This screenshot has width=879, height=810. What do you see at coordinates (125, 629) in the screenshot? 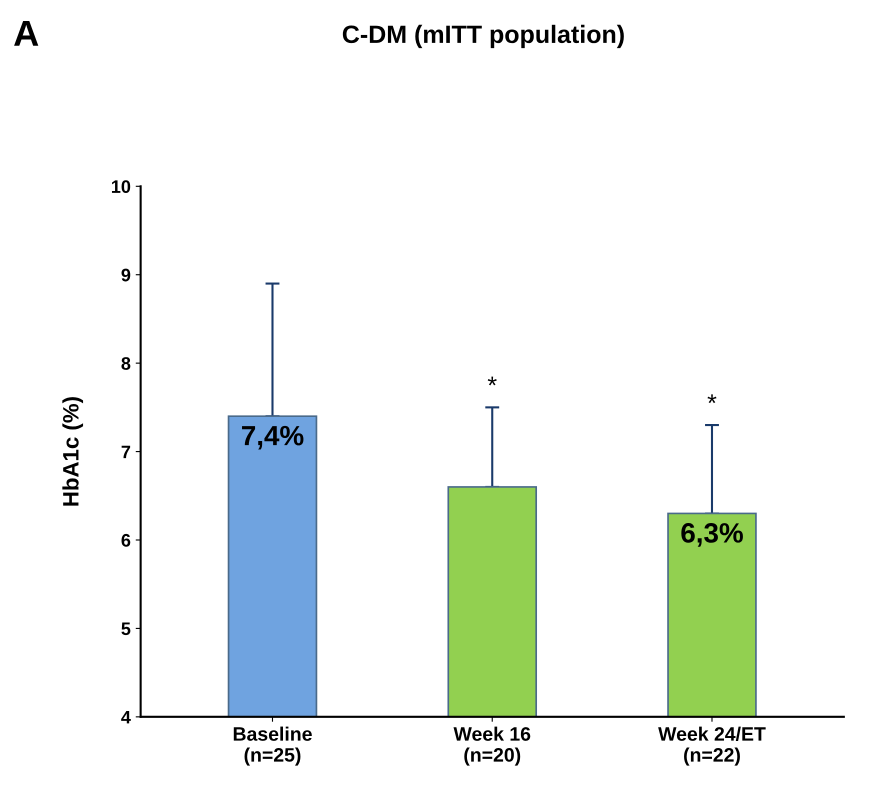
I see `y-tick-label: 5` at bounding box center [125, 629].